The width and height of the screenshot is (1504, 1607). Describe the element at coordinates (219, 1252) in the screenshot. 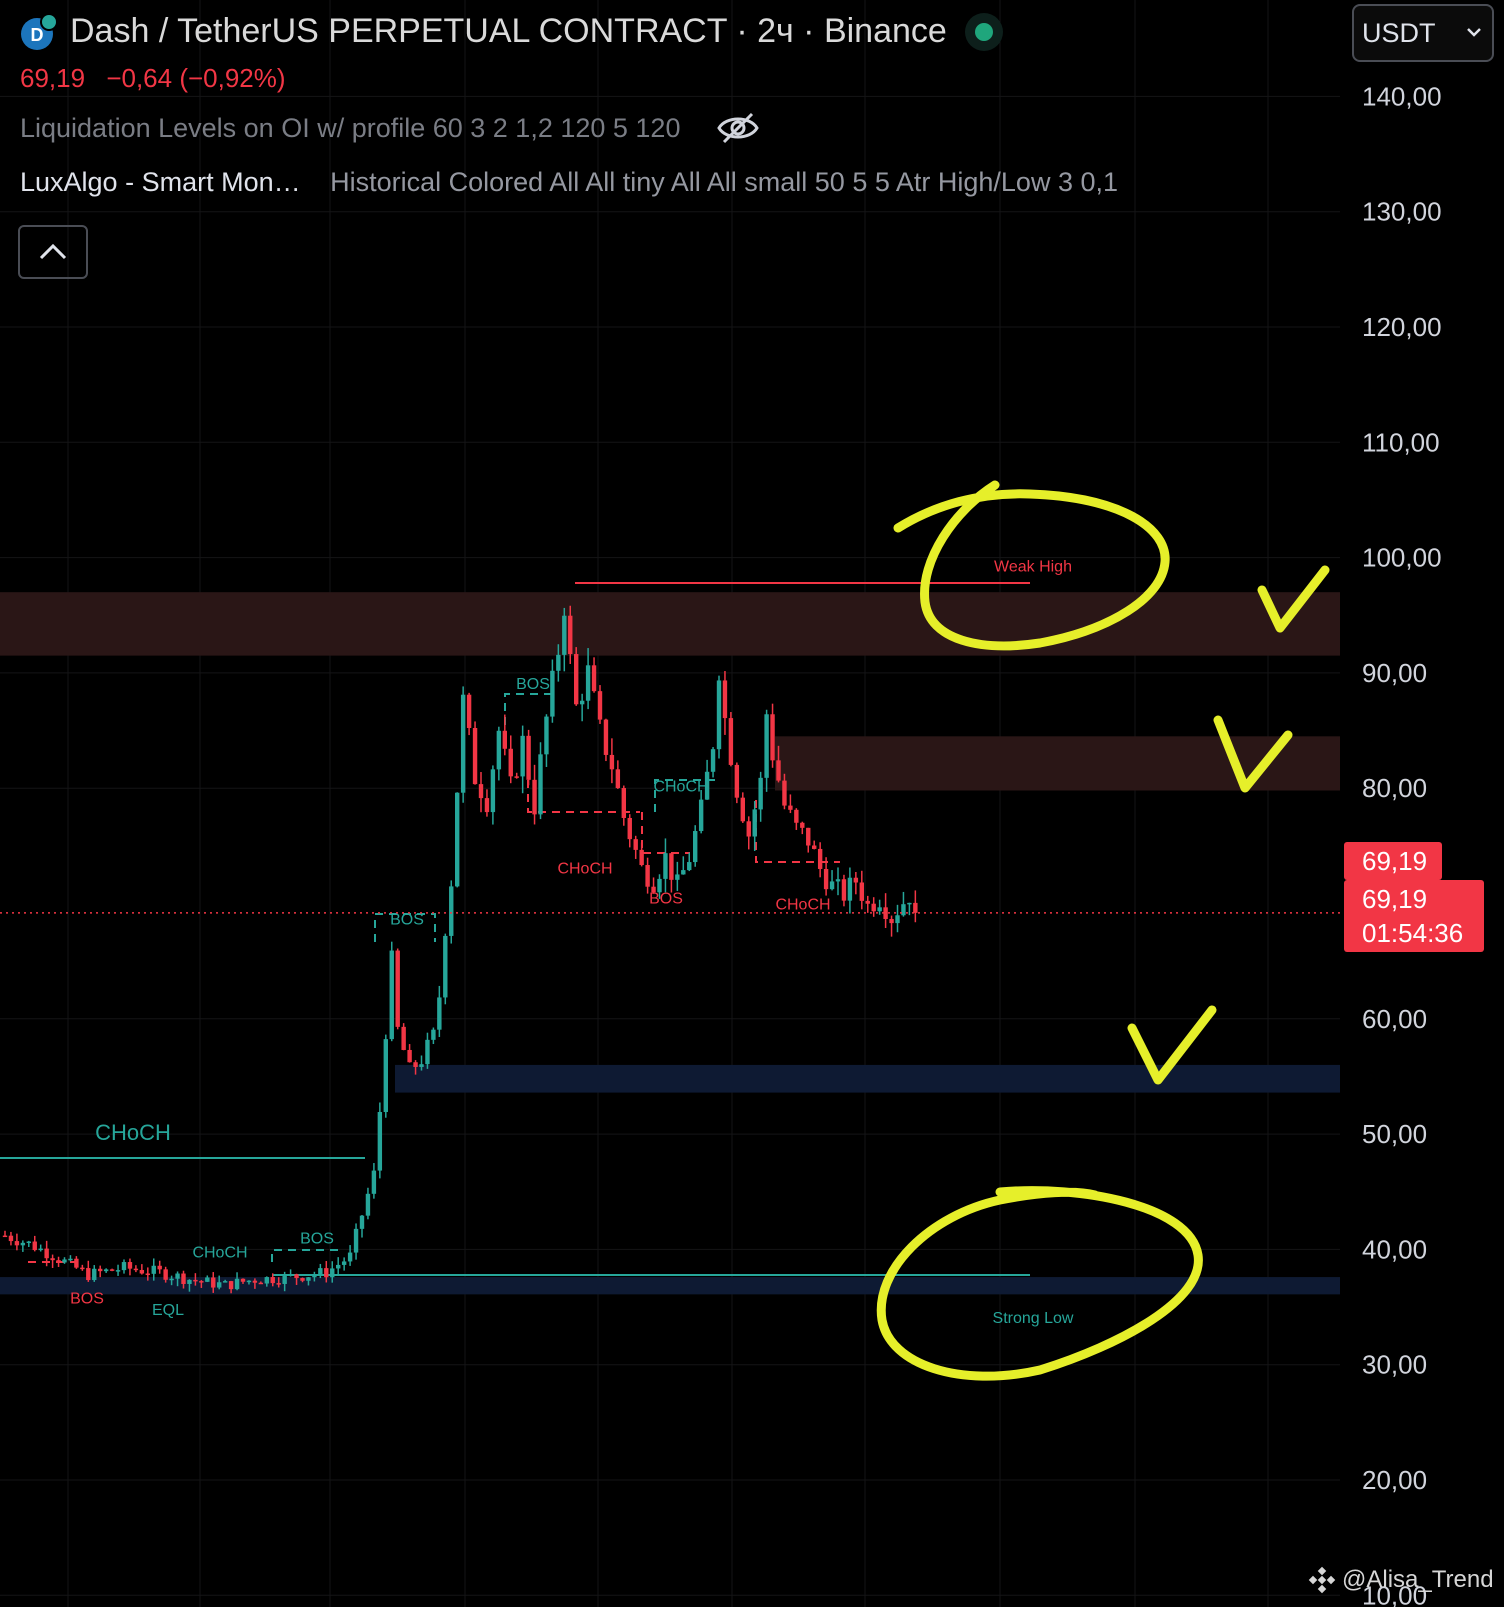

I see `structure-label-9: CHoCH` at that location.